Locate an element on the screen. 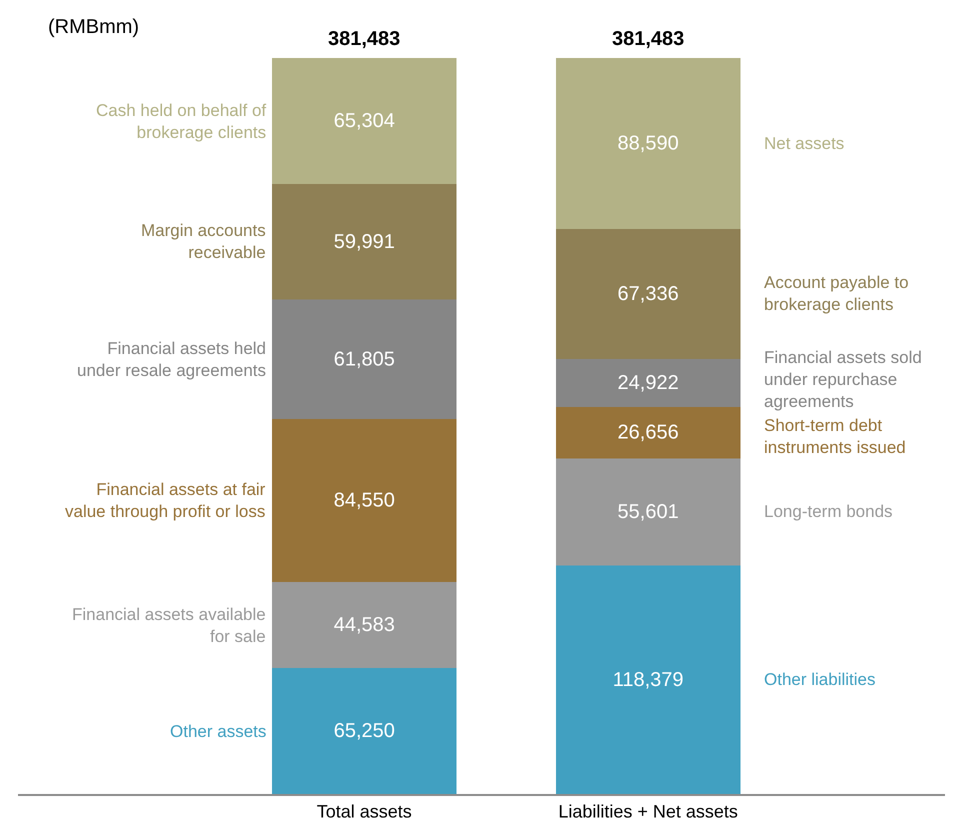 This screenshot has height=834, width=962. data-label: 67,336 is located at coordinates (648, 293).